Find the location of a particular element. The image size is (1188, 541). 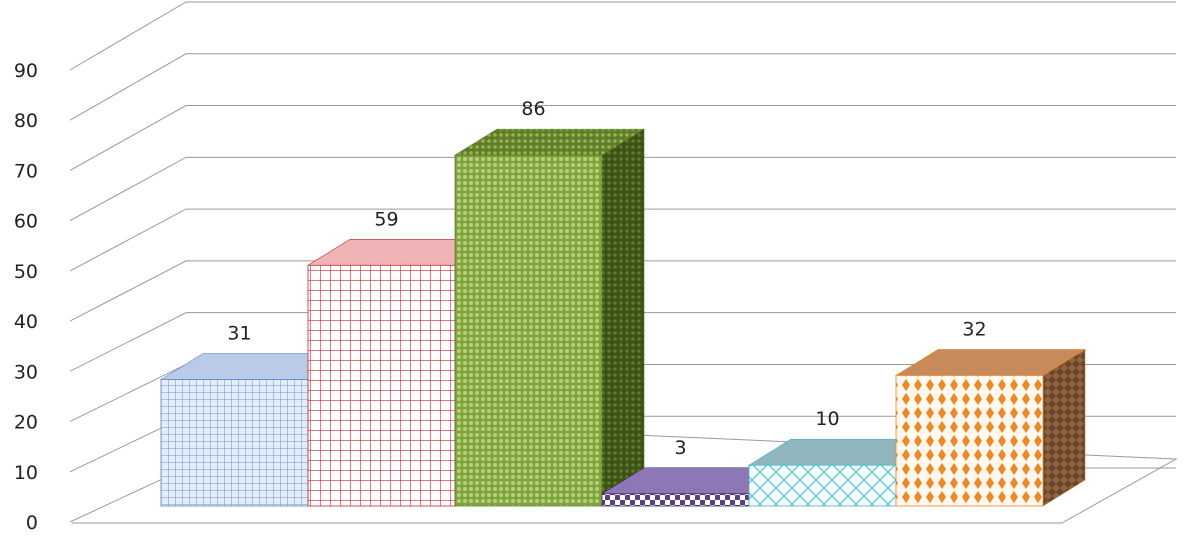

y-tick-label: 50 is located at coordinates (26, 272).